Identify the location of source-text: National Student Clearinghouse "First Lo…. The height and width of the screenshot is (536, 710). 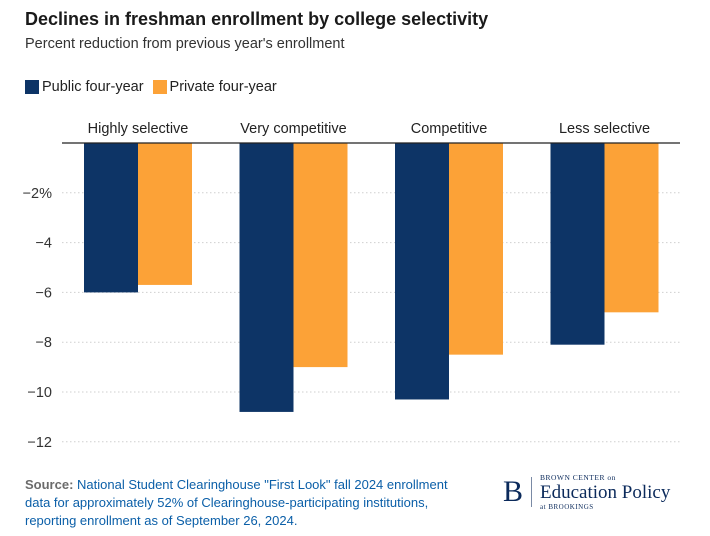
(236, 502).